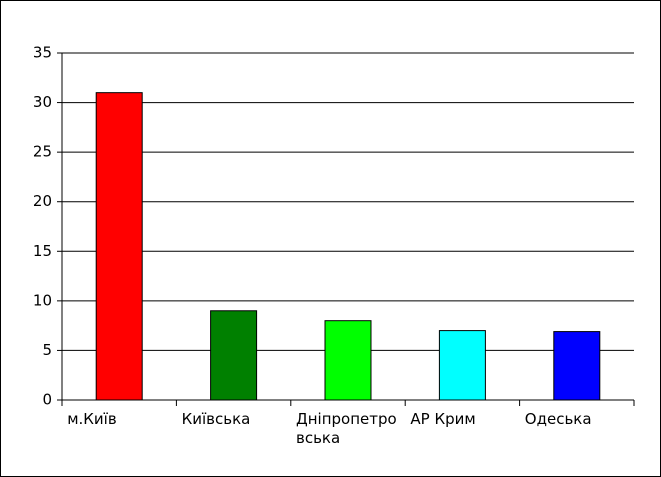 This screenshot has height=477, width=661. Describe the element at coordinates (92, 419) in the screenshot. I see `x-tick-label: м.Київ` at that location.